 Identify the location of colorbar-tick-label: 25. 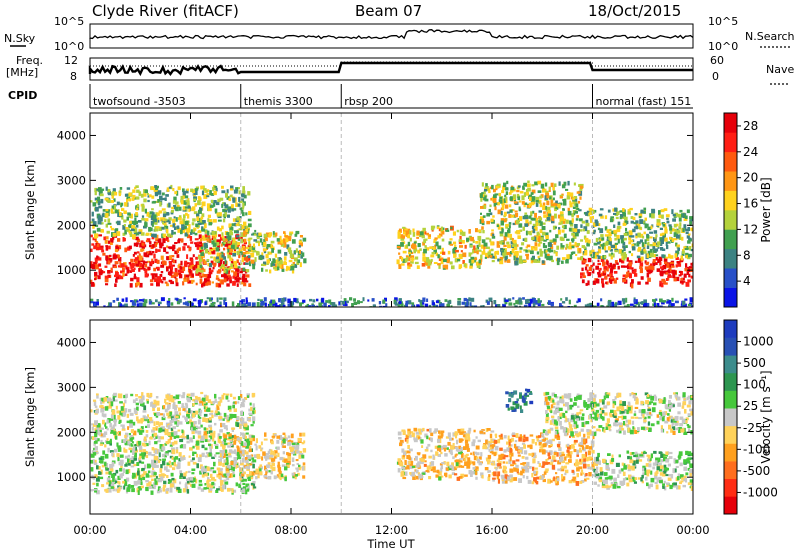
(750, 406).